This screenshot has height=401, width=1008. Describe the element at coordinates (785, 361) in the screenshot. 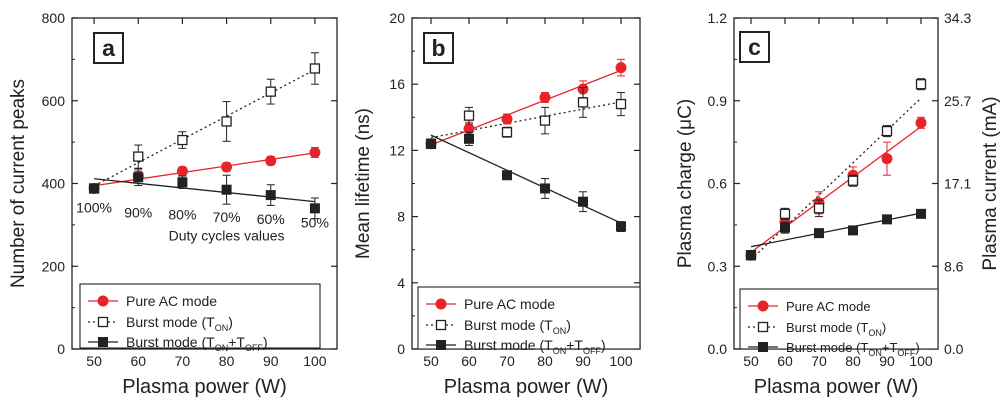

I see `x-tick-label: 60` at that location.